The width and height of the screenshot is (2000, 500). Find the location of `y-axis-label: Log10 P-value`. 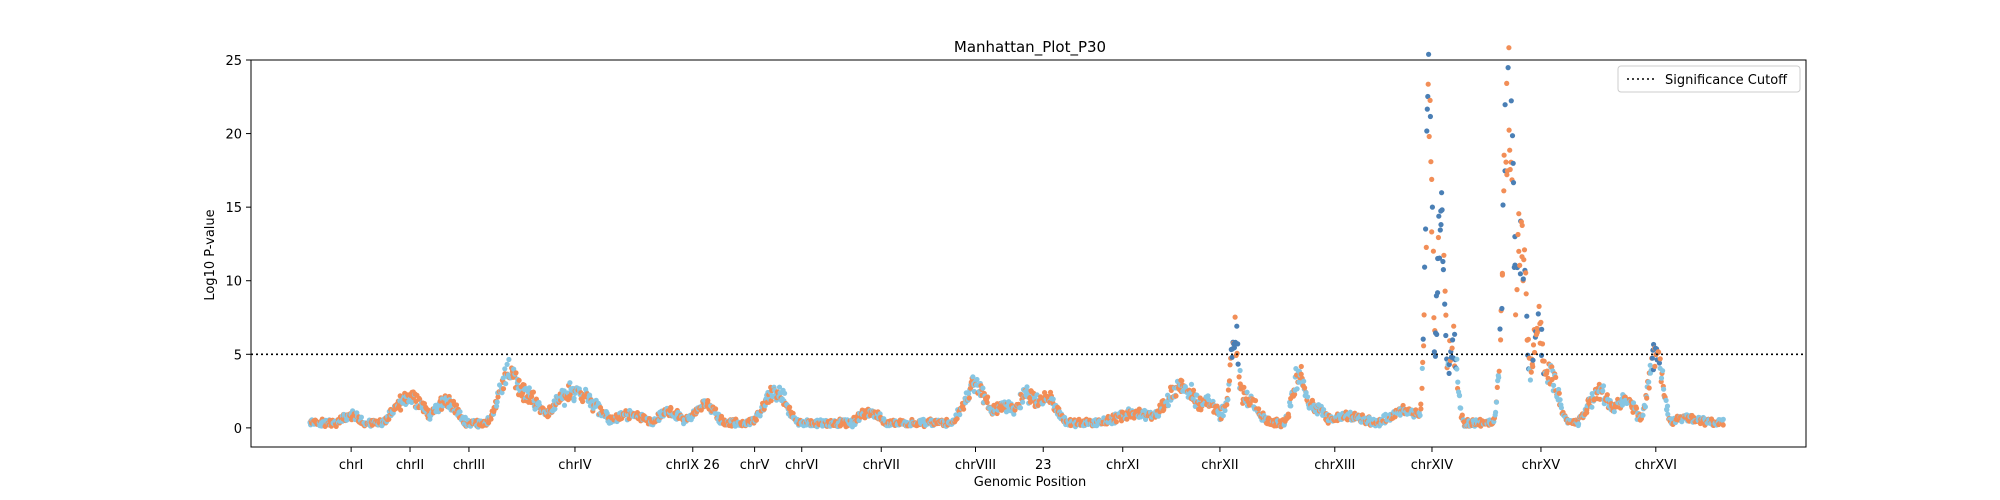

y-axis-label: Log10 P-value is located at coordinates (210, 254).